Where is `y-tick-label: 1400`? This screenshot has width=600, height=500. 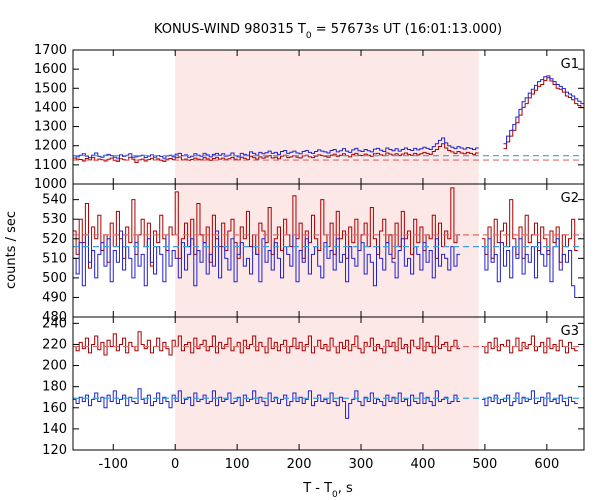 y-tick-label: 1400 is located at coordinates (50, 107).